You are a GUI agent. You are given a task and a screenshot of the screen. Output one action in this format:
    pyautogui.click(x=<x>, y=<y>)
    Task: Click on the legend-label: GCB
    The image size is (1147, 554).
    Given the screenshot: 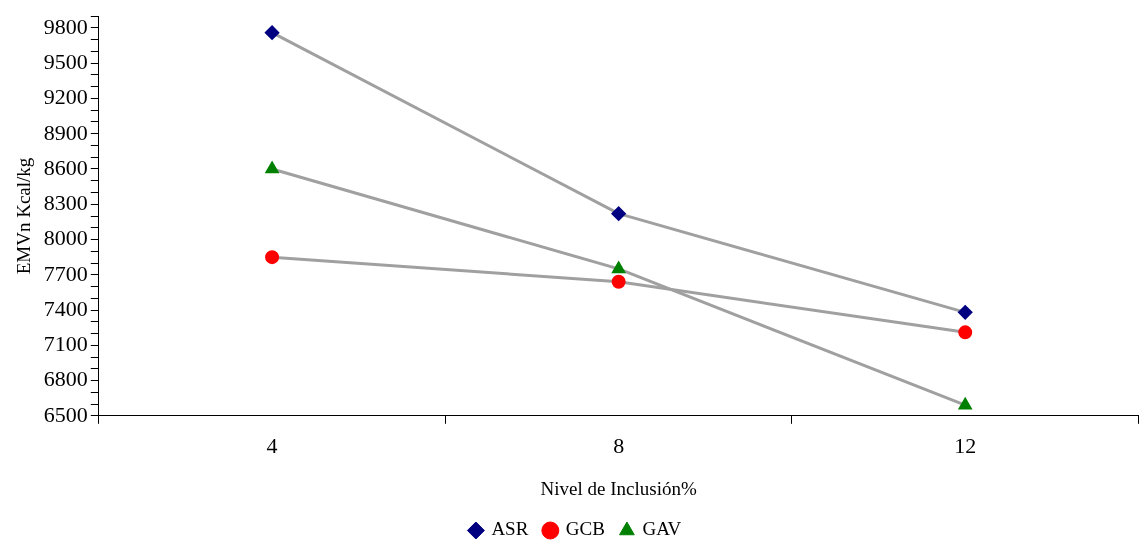 What is the action you would take?
    pyautogui.click(x=585, y=529)
    